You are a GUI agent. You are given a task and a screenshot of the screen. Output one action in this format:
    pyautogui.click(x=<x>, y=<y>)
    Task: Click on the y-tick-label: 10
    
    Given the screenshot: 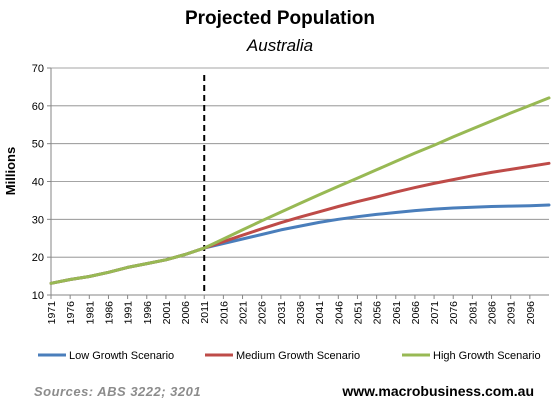 What is the action you would take?
    pyautogui.click(x=38, y=296)
    